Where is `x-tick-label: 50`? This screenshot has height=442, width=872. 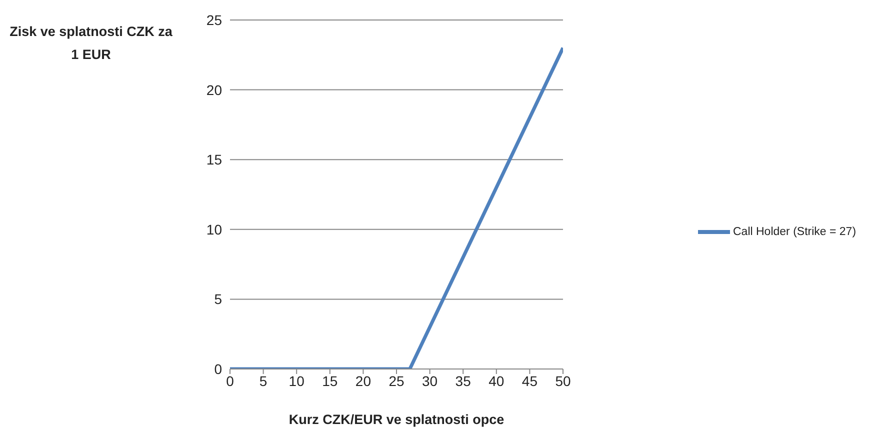
x-tick-label: 50 is located at coordinates (563, 380).